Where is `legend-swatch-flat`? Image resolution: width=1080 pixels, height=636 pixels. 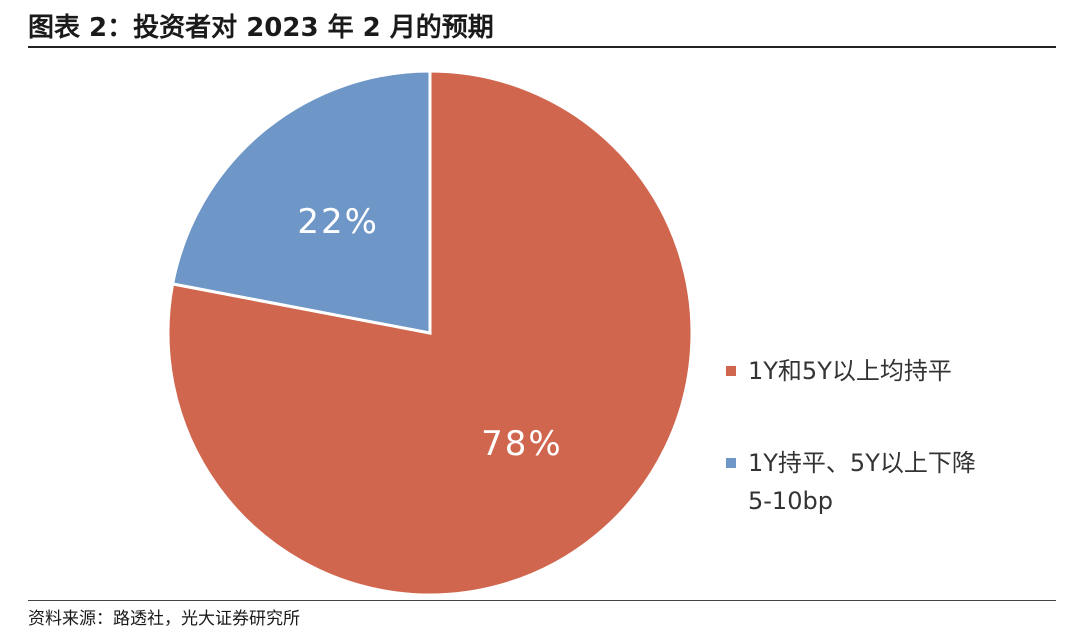
legend-swatch-flat is located at coordinates (731, 371).